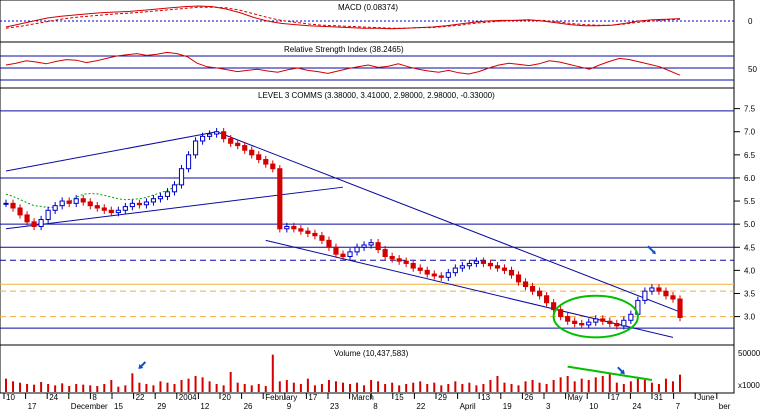 The image size is (770, 412). What do you see at coordinates (140, 397) in the screenshot?
I see `date-tick-label: 22` at bounding box center [140, 397].